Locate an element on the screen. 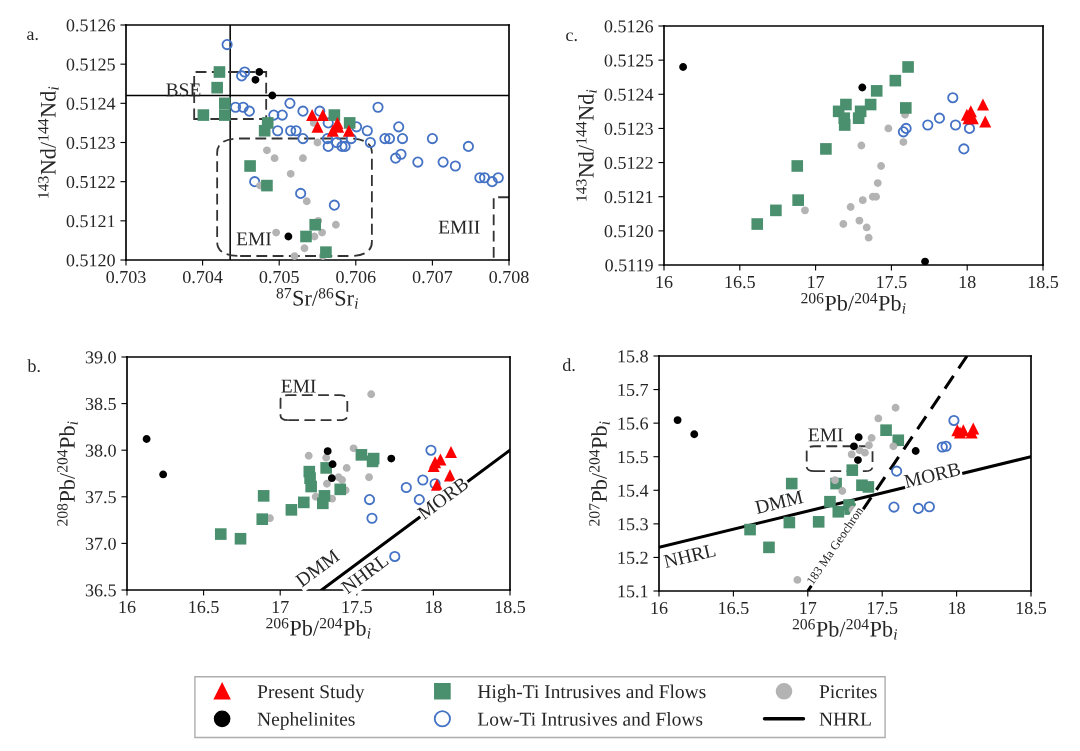 The image size is (1080, 751). y-axis-title: $^{207}$Pb/$^{204}$Pb$_{i}$ is located at coordinates (599, 473).